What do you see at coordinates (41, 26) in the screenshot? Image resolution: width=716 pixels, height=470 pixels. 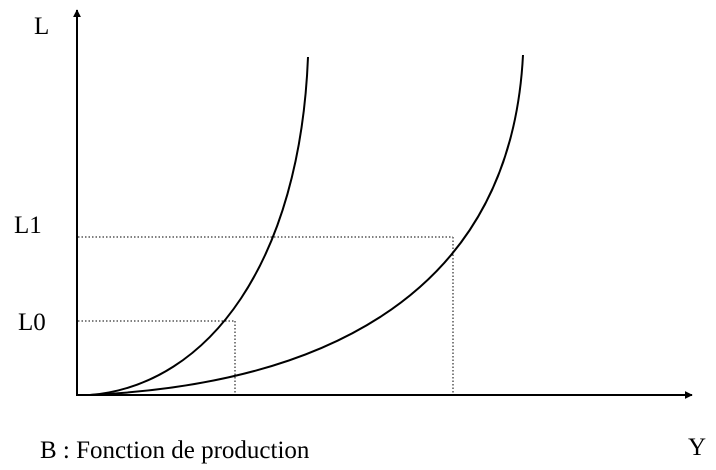 I see `y-axis-label: L` at bounding box center [41, 26].